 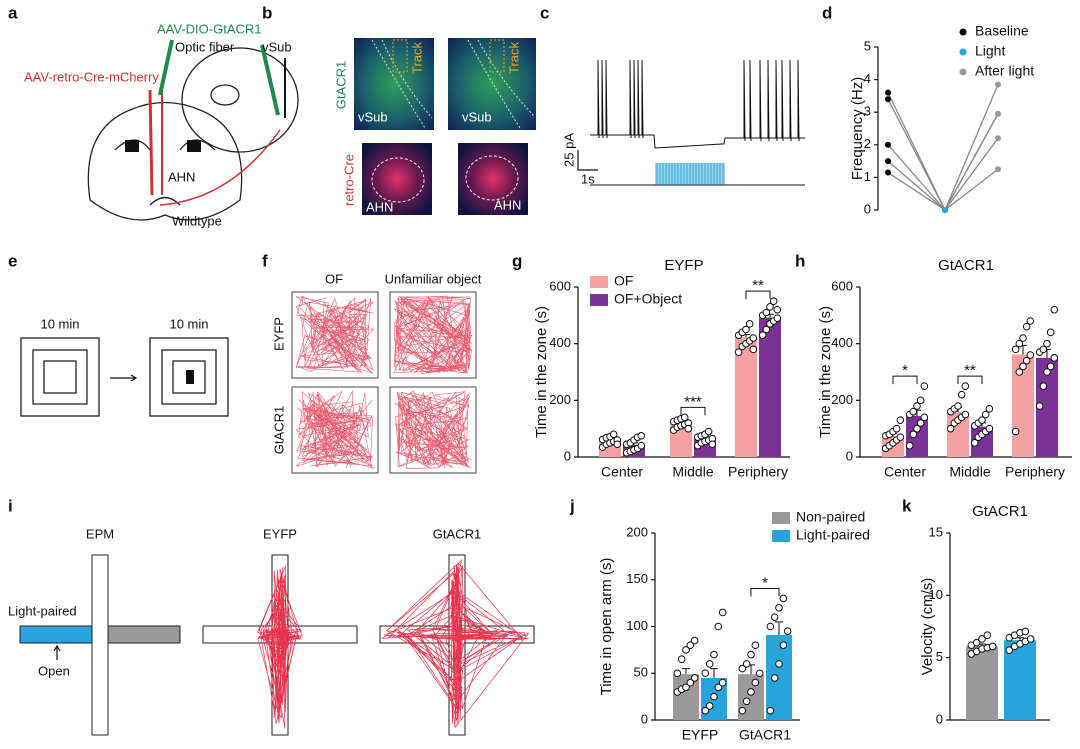 I want to click on y-axis-label: Velocity (cm/s), so click(x=927, y=627).